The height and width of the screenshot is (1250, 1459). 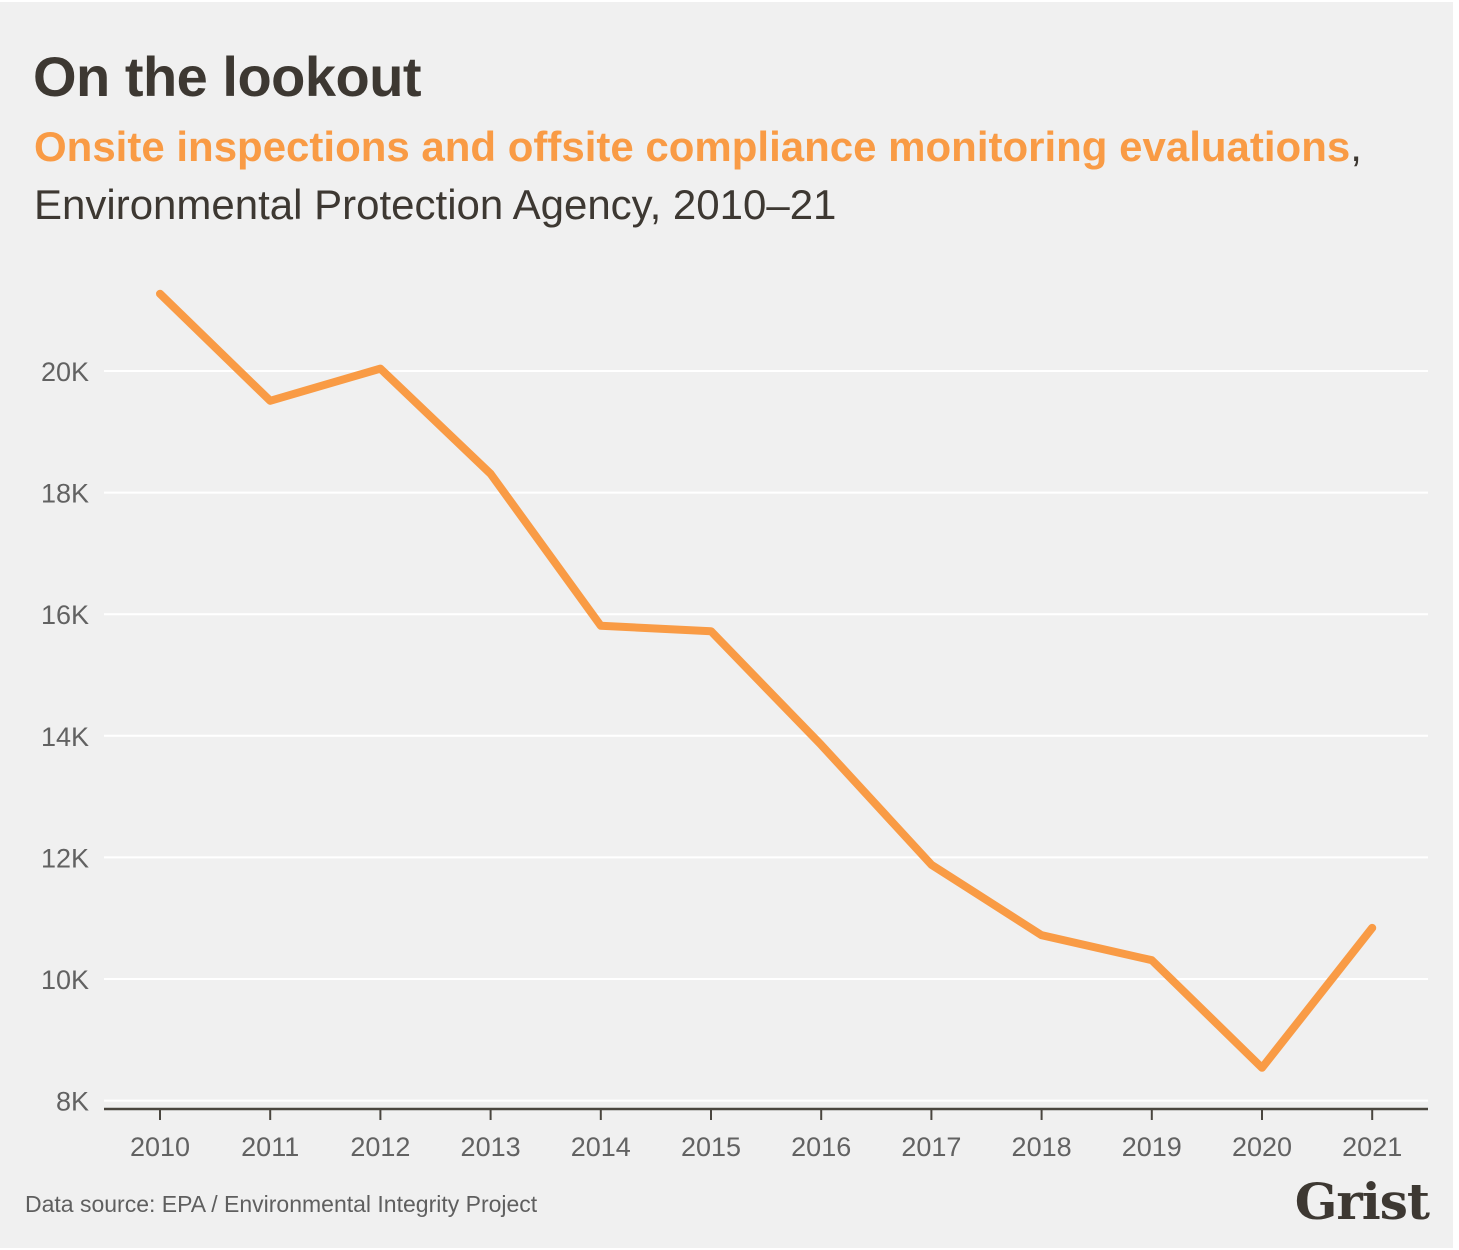 I want to click on y-tick-label: 14K, so click(x=65, y=737).